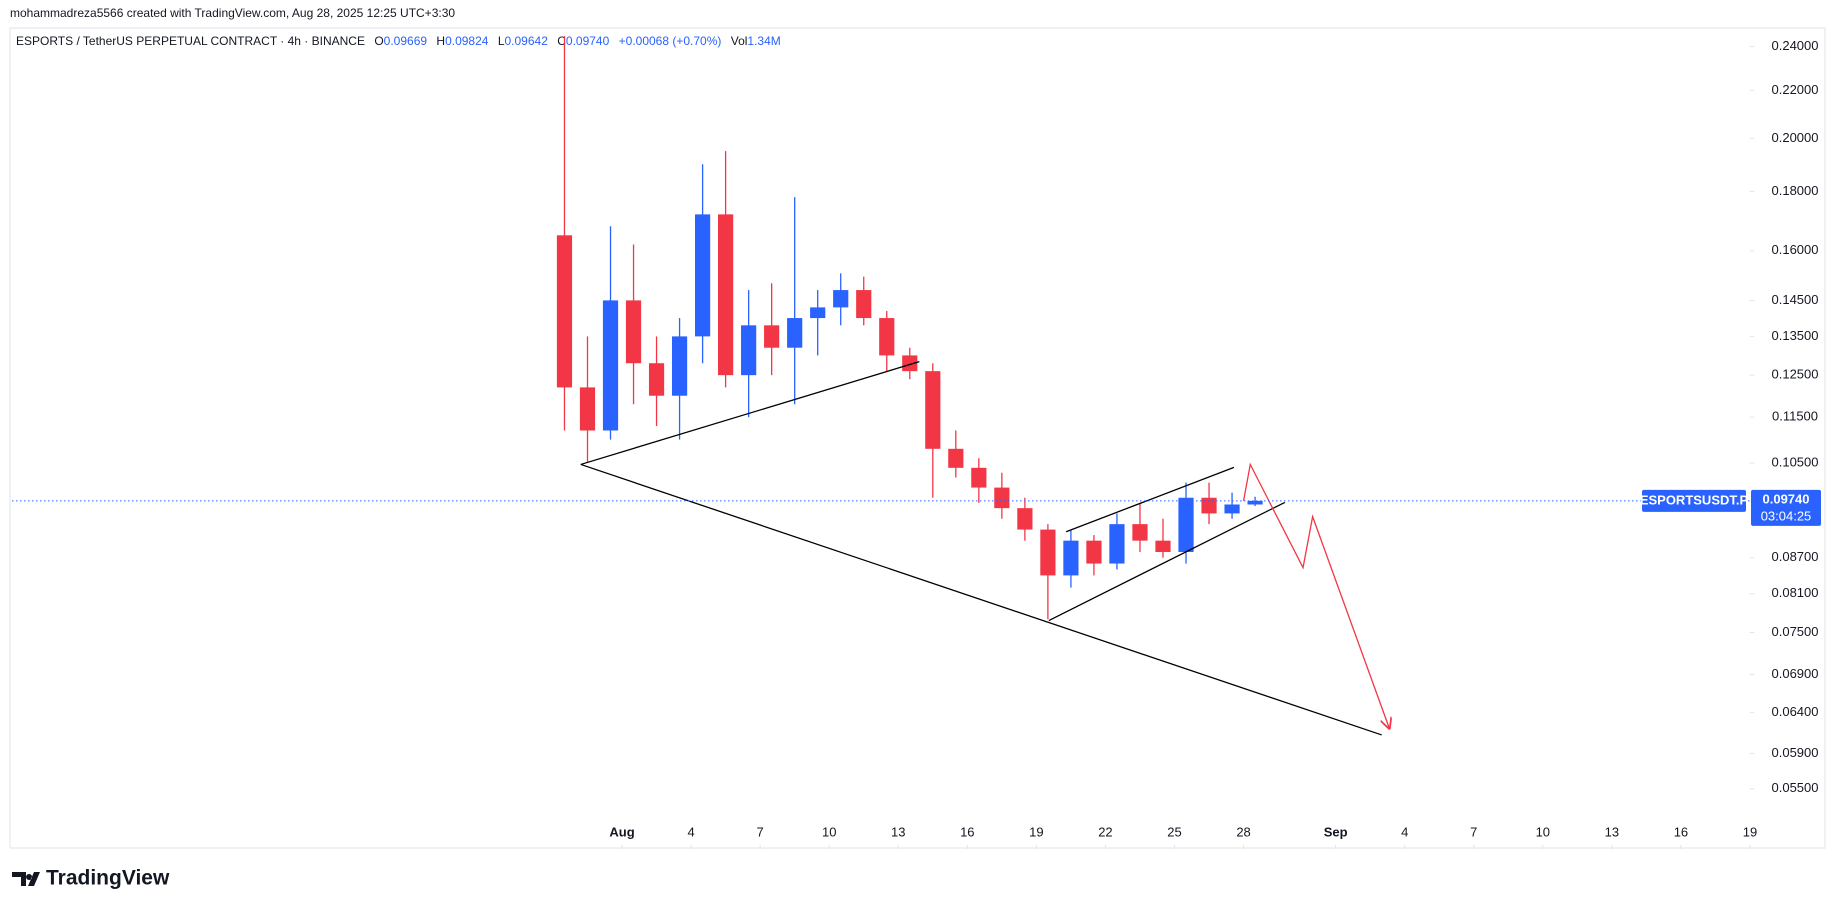  I want to click on ticker-box, so click(1694, 500).